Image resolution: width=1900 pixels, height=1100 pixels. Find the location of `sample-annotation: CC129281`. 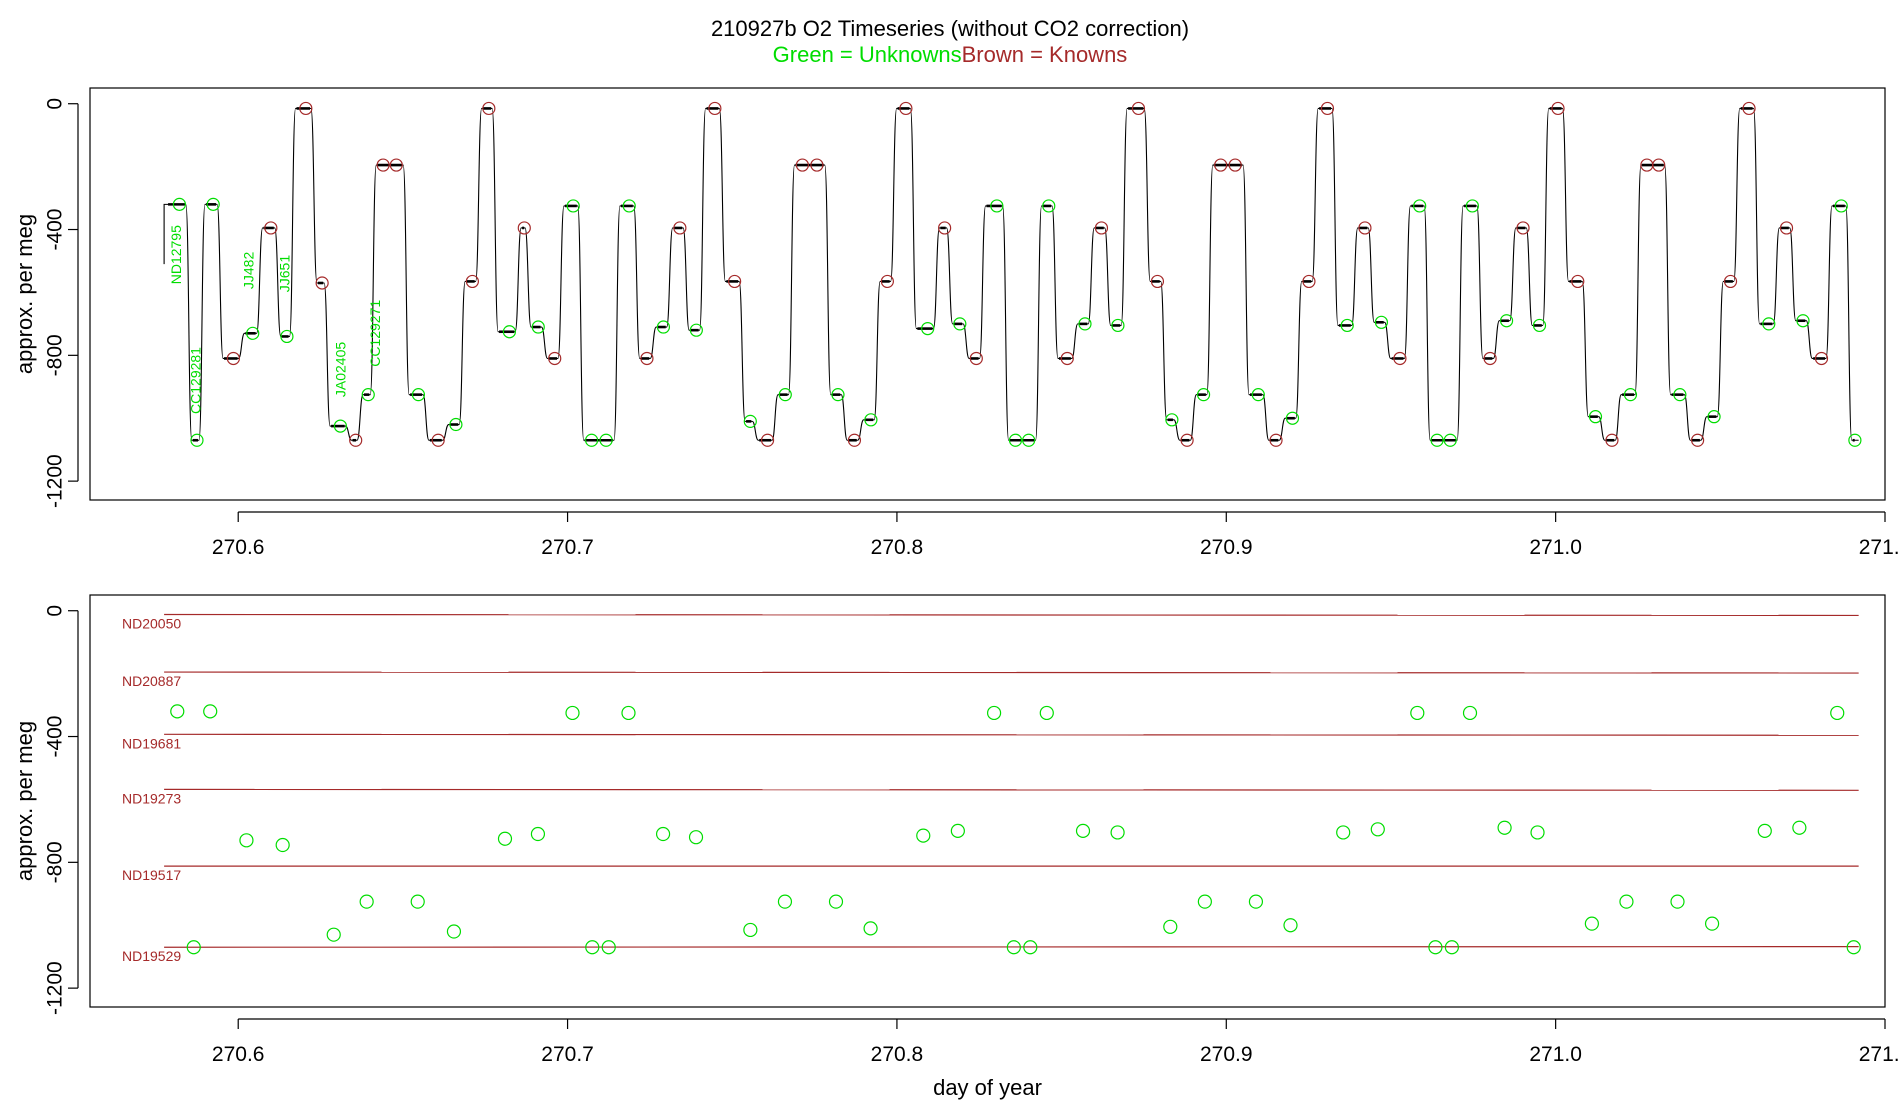

sample-annotation: CC129281 is located at coordinates (196, 380).